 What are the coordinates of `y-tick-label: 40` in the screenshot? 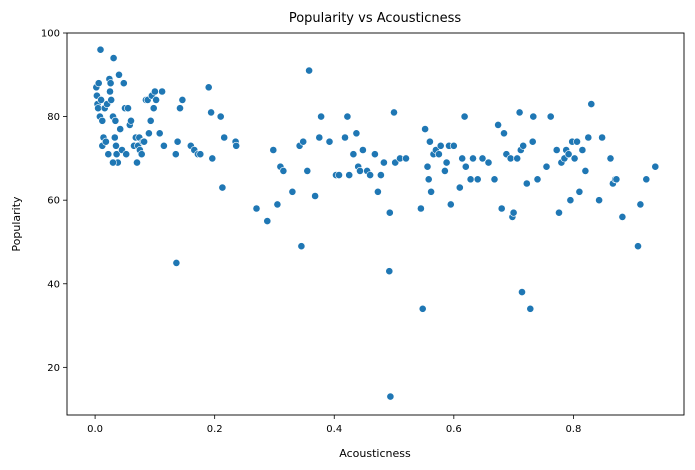 It's located at (53, 284).